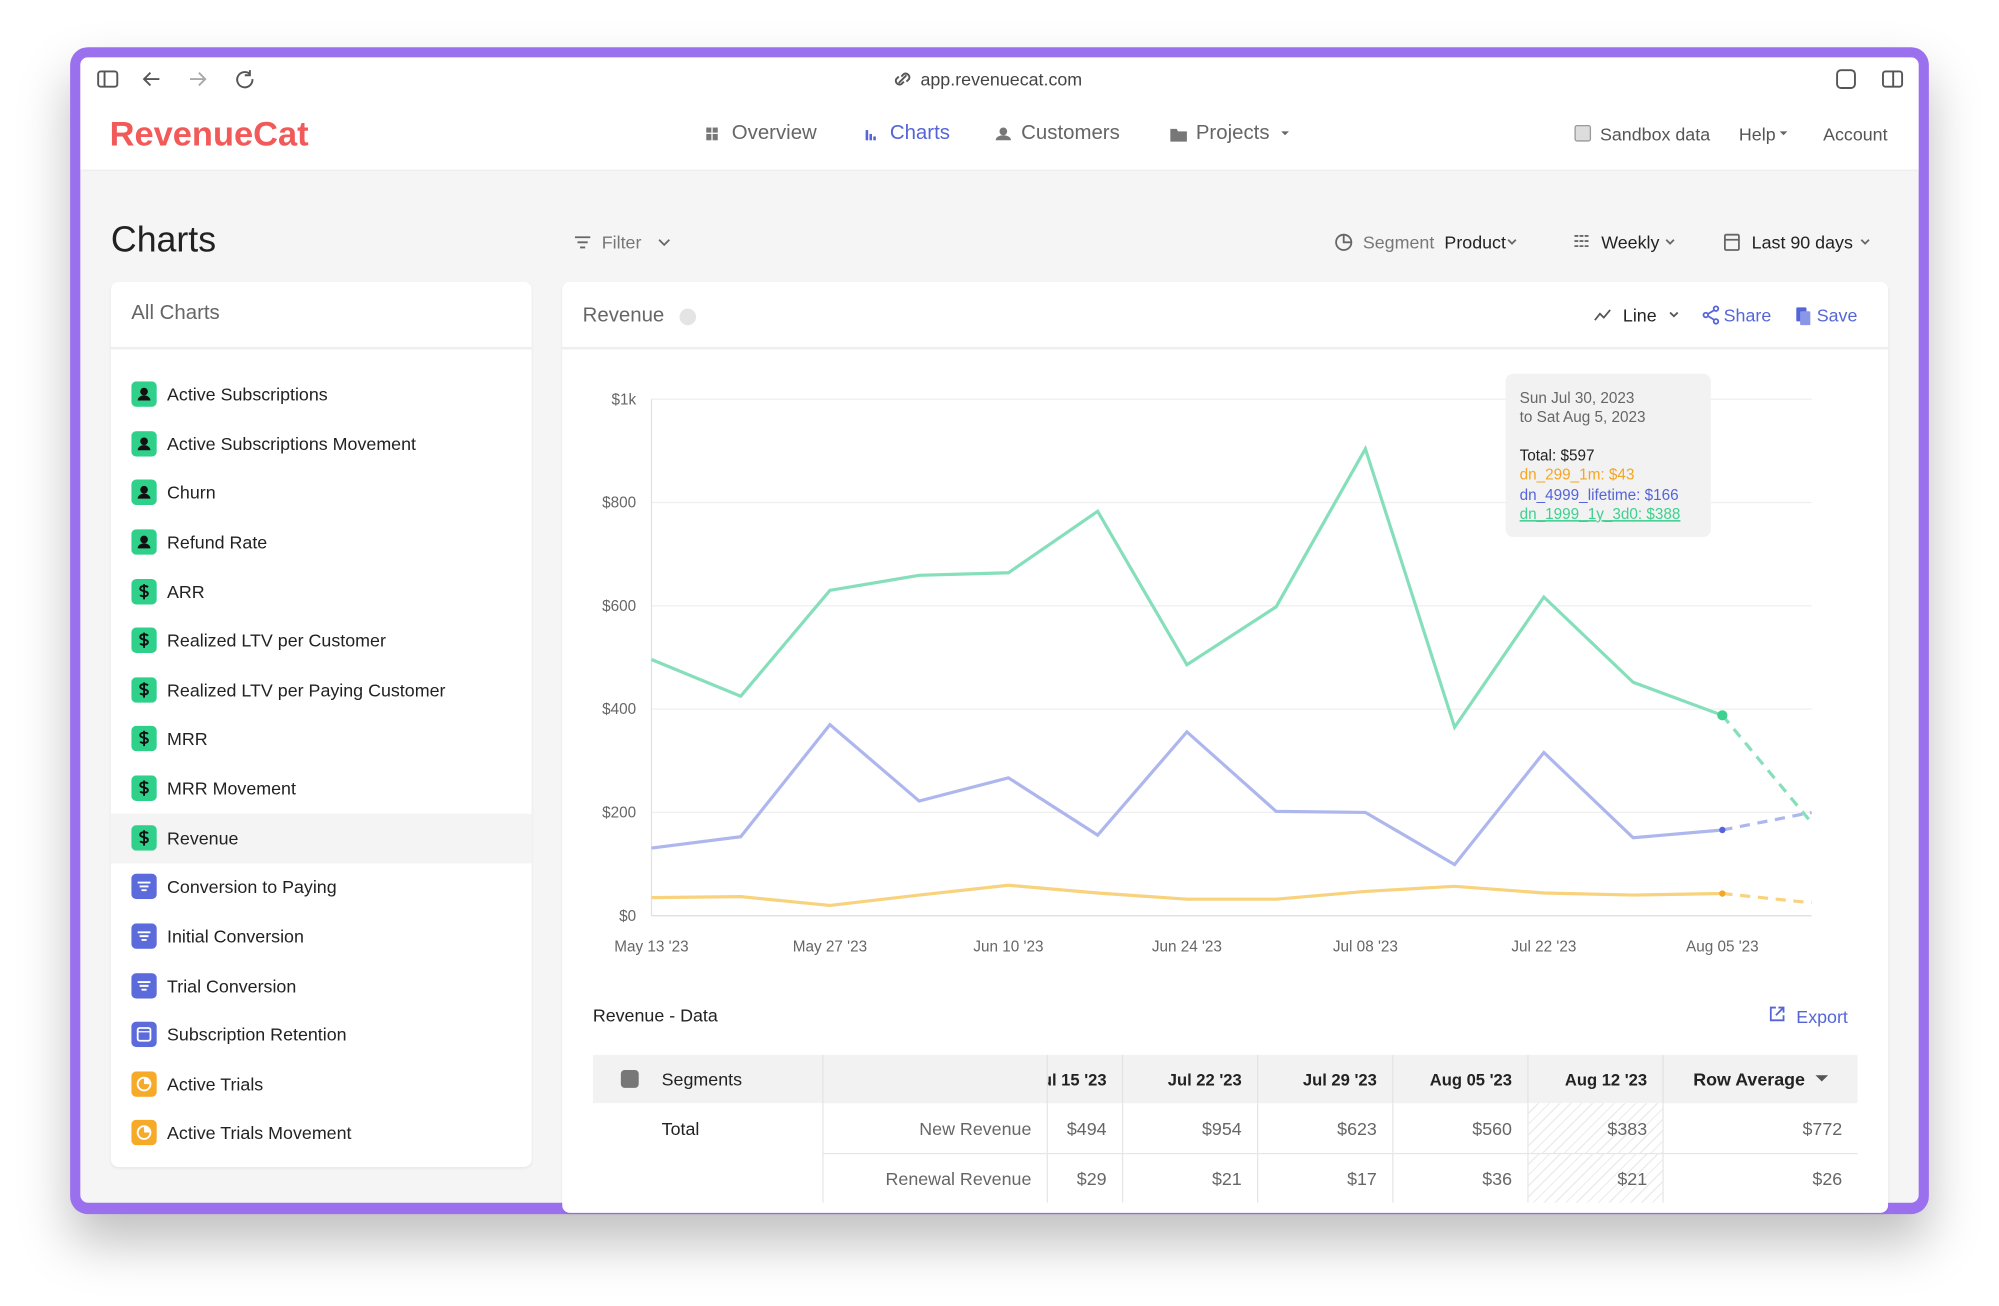 The image size is (1999, 1306). What do you see at coordinates (217, 542) in the screenshot?
I see `chart-link: Refund Rate` at bounding box center [217, 542].